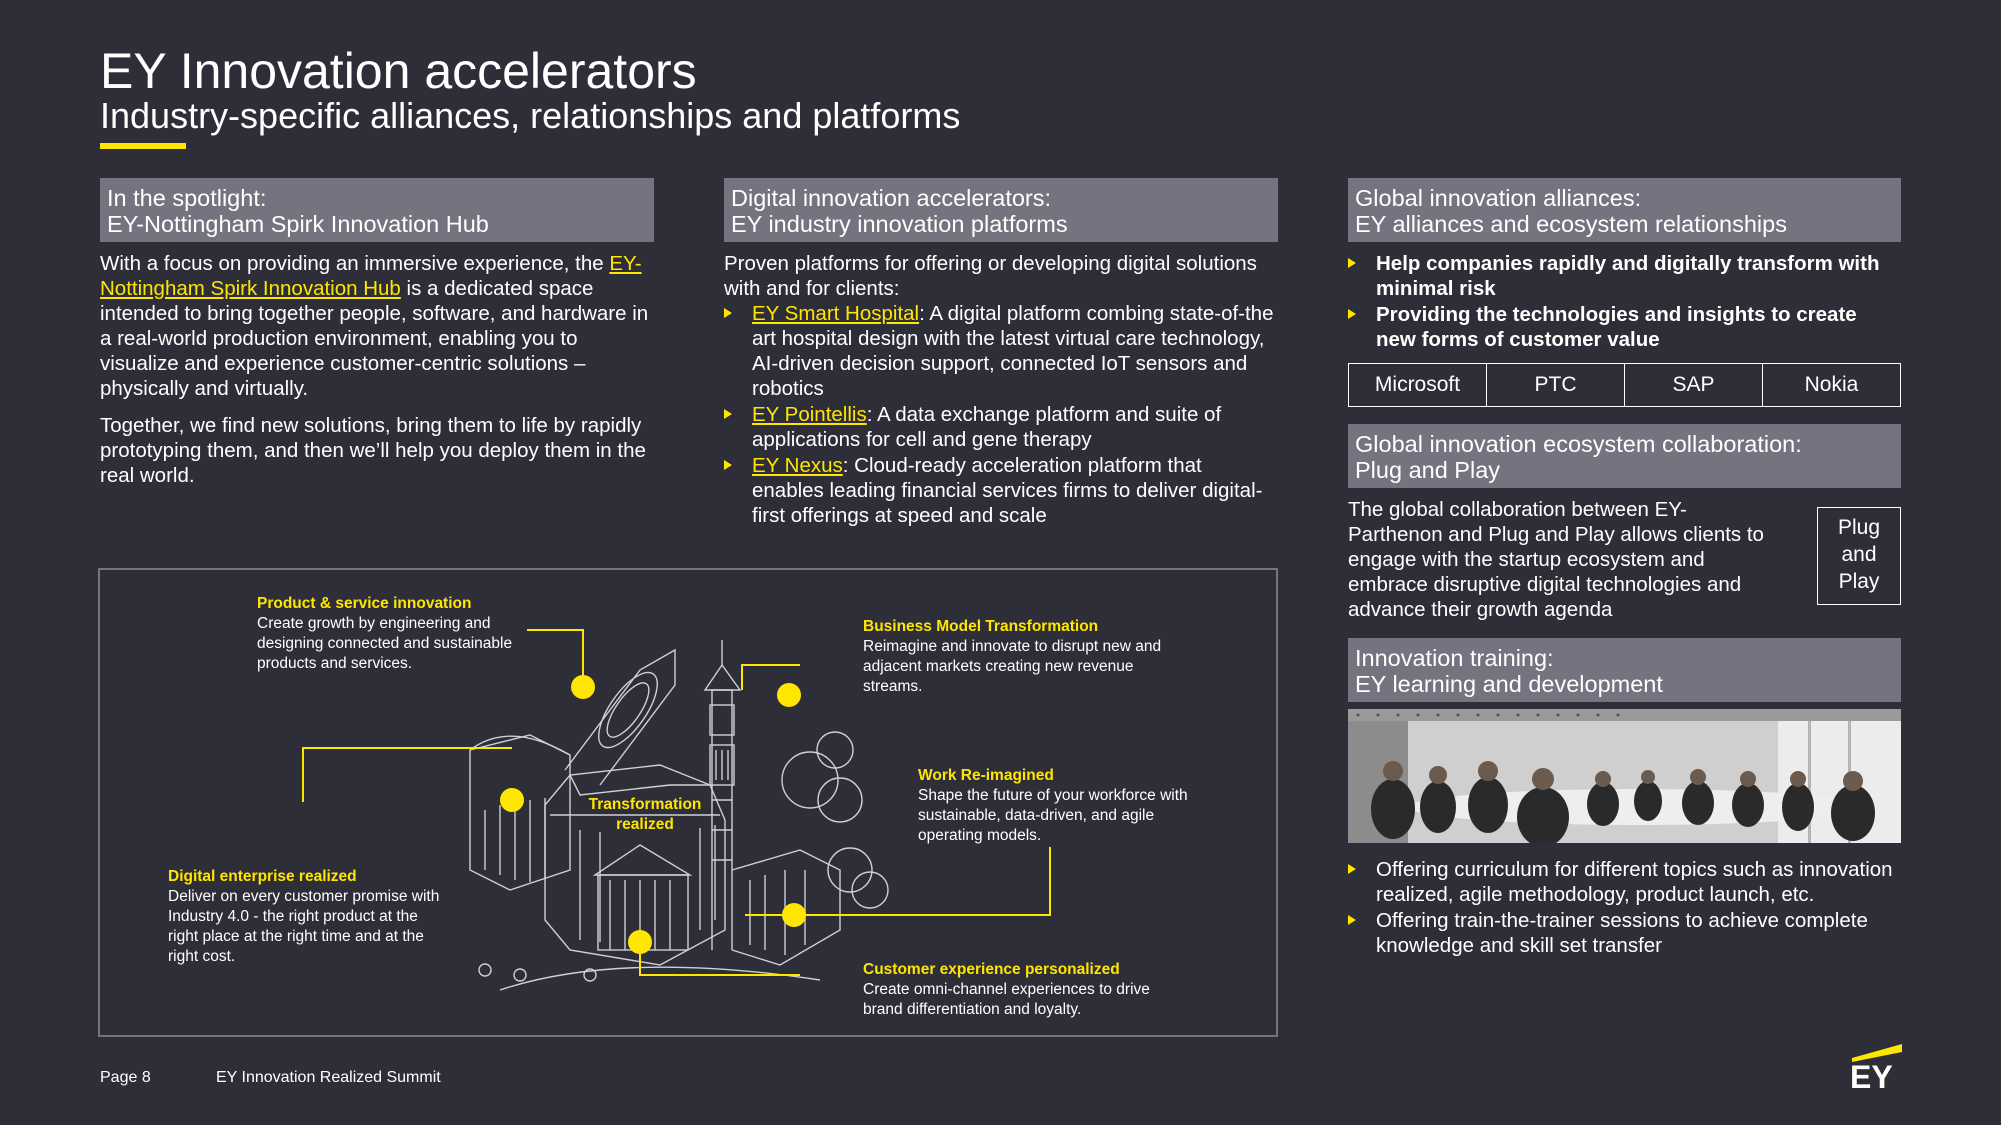 This screenshot has height=1125, width=2001. I want to click on alliances-header-line2: EY alliances and ecosystem relationships, so click(1571, 224).